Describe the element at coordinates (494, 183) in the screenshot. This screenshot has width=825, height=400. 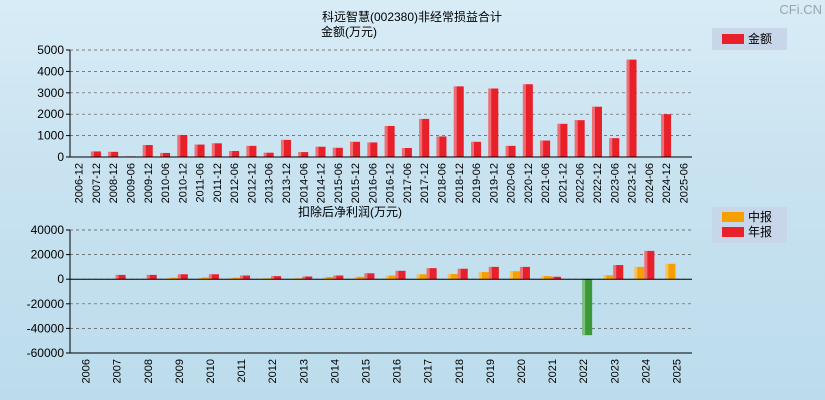
I see `x-tick-label: 2019-12` at that location.